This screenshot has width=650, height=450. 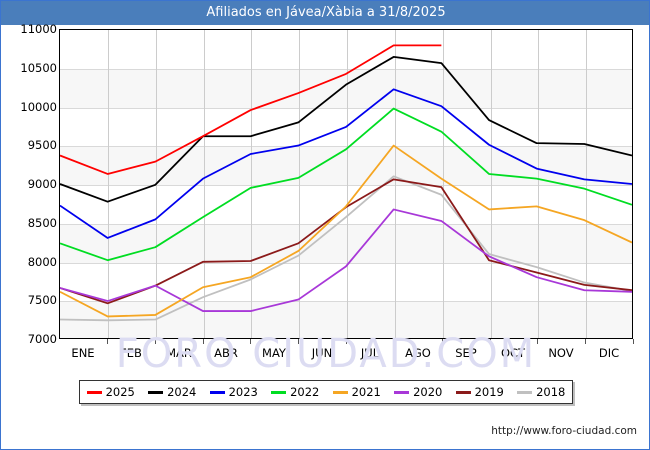 I want to click on x-tick-MAY, so click(x=298, y=341).